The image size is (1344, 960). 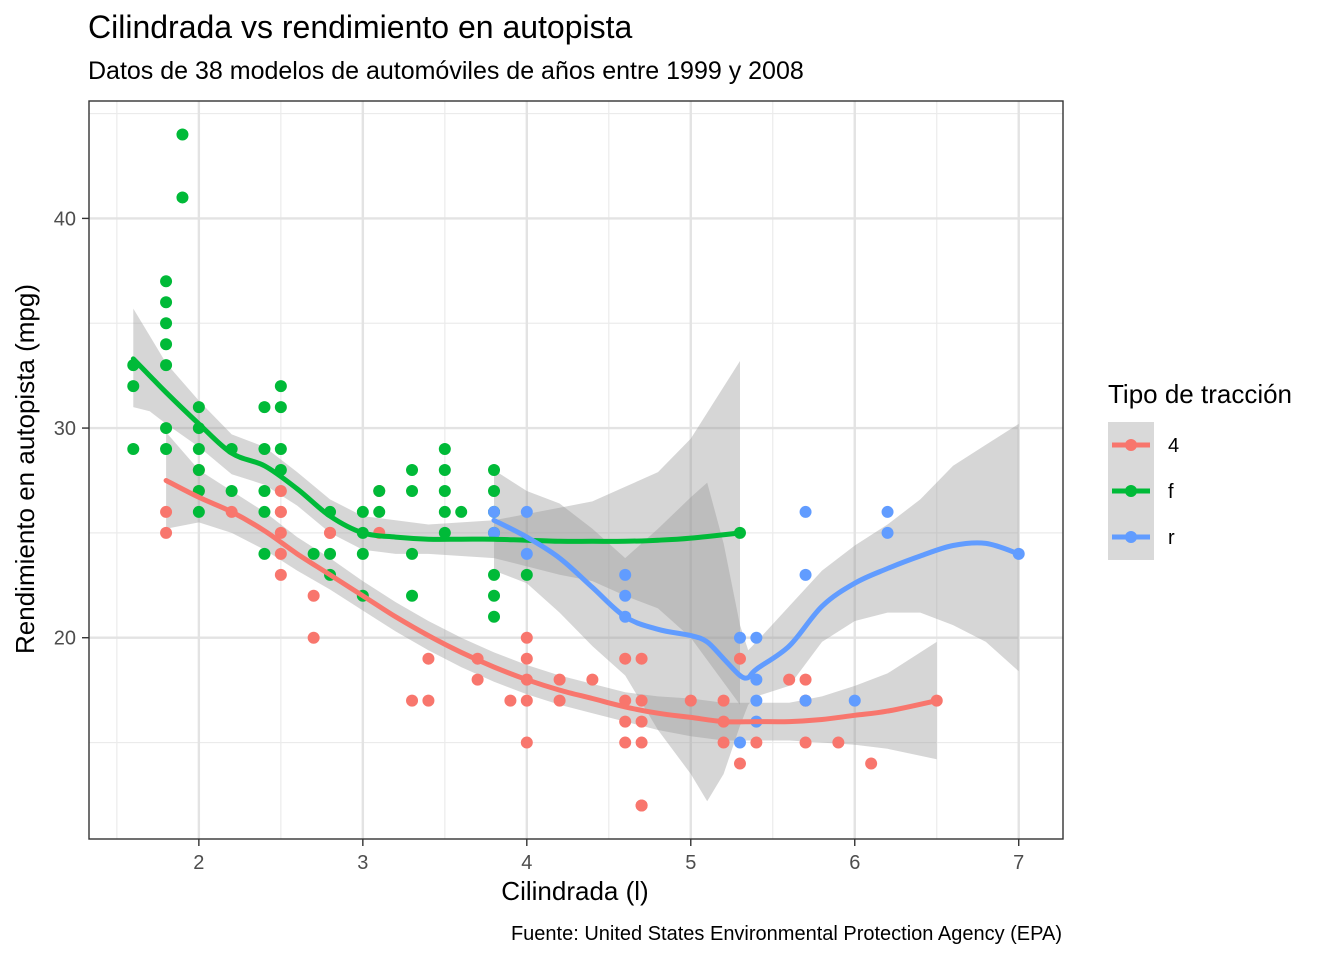 What do you see at coordinates (362, 863) in the screenshot?
I see `x-tick-label: 3` at bounding box center [362, 863].